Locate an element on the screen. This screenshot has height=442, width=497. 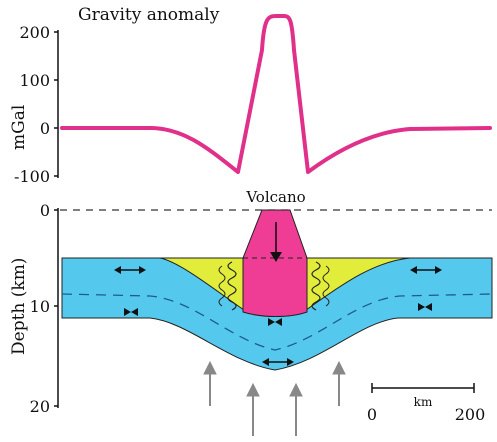
gravity-y-label: mGal is located at coordinates (19, 127).